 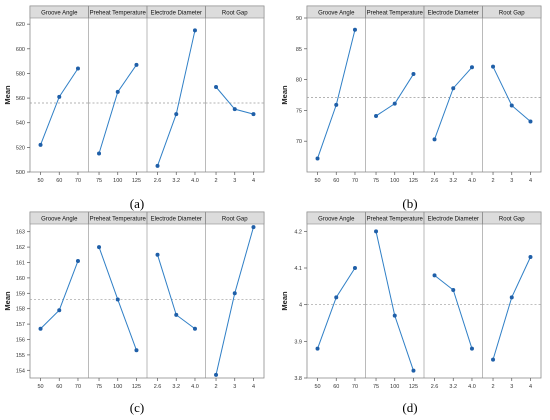 What do you see at coordinates (298, 232) in the screenshot?
I see `y-tick-label: 4.2` at bounding box center [298, 232].